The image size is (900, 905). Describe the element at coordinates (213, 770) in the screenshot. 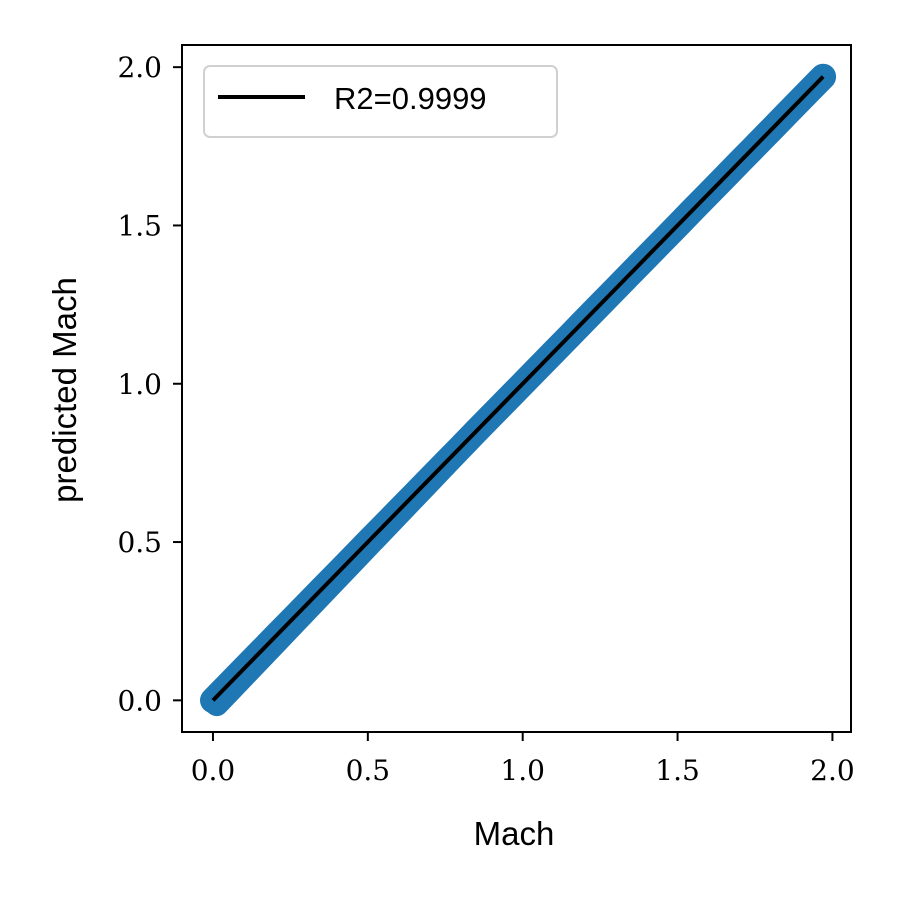

I see `x-tick-label: 0.0` at that location.